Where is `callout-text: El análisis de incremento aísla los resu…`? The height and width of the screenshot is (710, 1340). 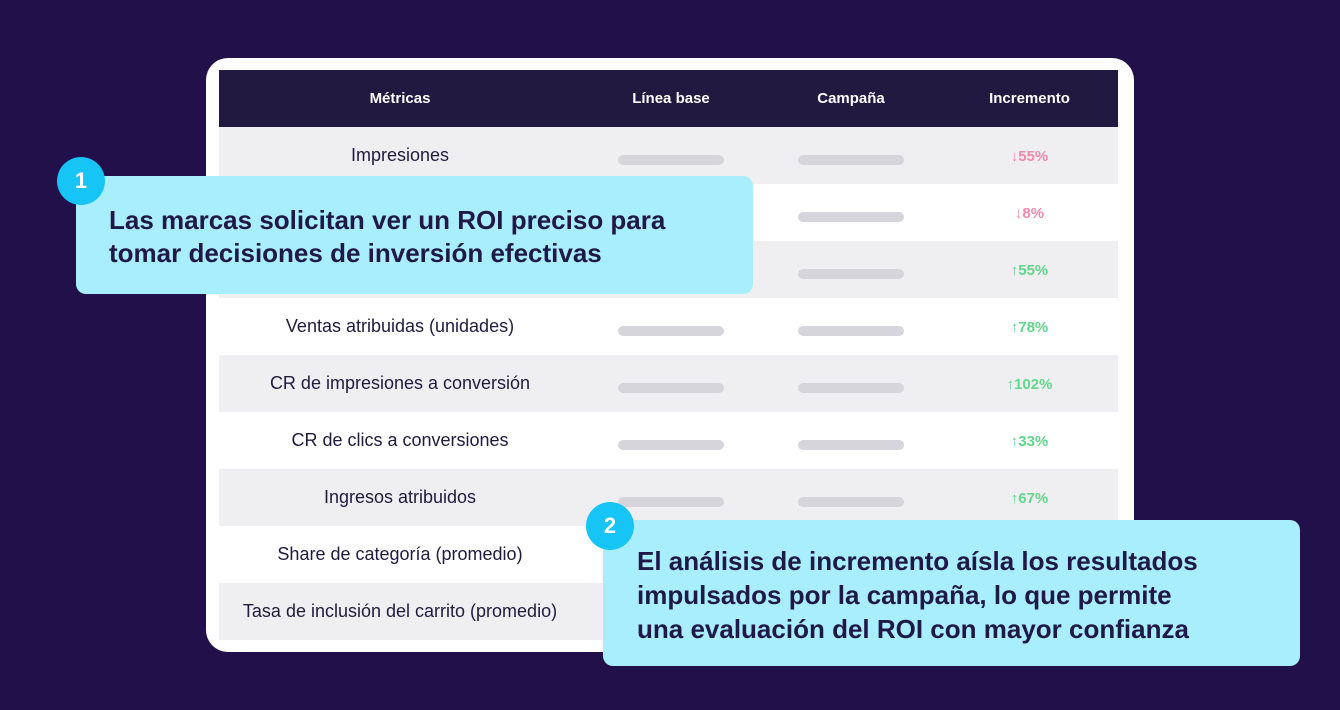
callout-text: El análisis de incremento aísla los resu… is located at coordinates (917, 595).